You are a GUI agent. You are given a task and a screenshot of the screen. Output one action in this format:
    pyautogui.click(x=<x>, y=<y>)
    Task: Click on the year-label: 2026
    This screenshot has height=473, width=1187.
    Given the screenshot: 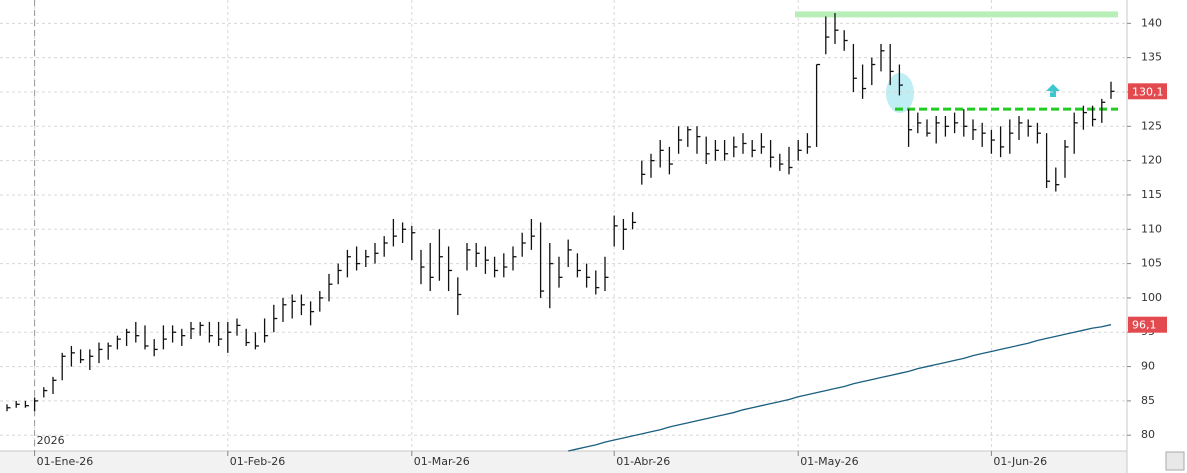 What is the action you would take?
    pyautogui.click(x=51, y=440)
    